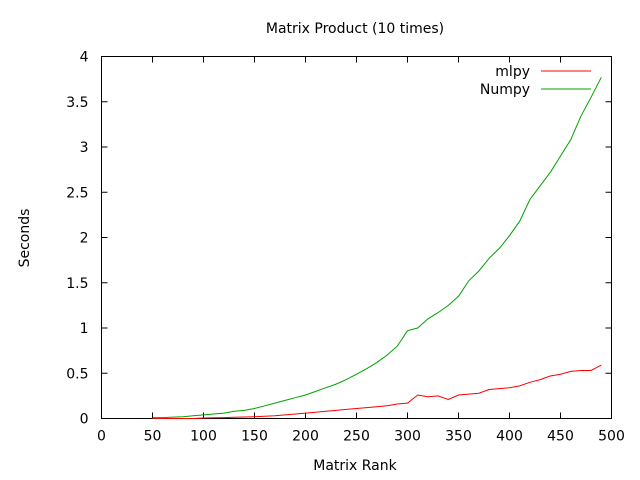 Image resolution: width=640 pixels, height=480 pixels. Describe the element at coordinates (355, 466) in the screenshot. I see `x-axis-label: Matrix Rank` at that location.